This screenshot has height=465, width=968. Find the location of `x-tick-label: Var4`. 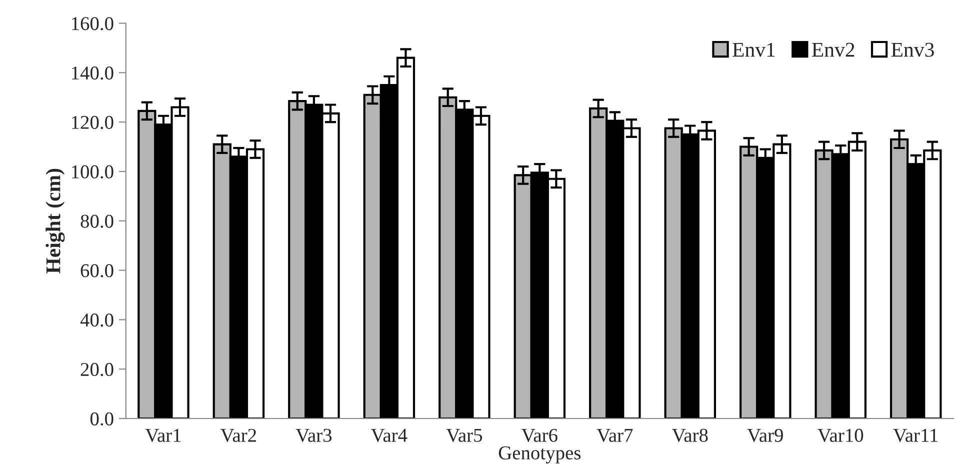

x-tick-label: Var4 is located at coordinates (389, 435).